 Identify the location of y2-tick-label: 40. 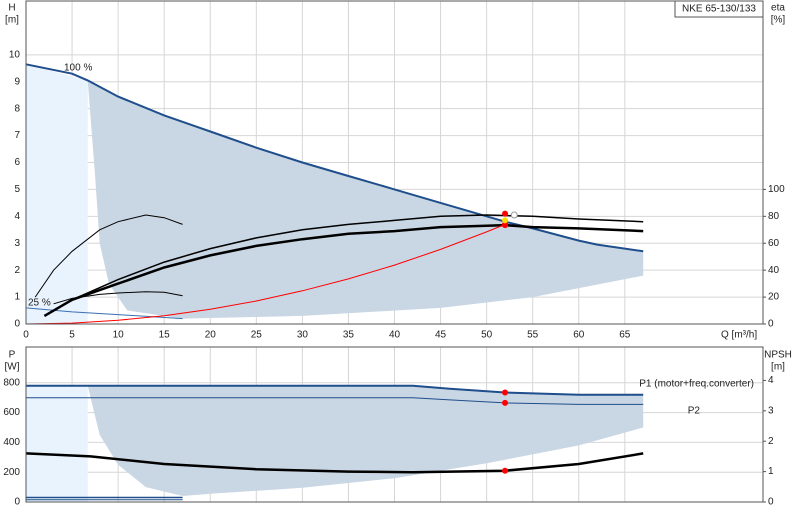
(774, 270).